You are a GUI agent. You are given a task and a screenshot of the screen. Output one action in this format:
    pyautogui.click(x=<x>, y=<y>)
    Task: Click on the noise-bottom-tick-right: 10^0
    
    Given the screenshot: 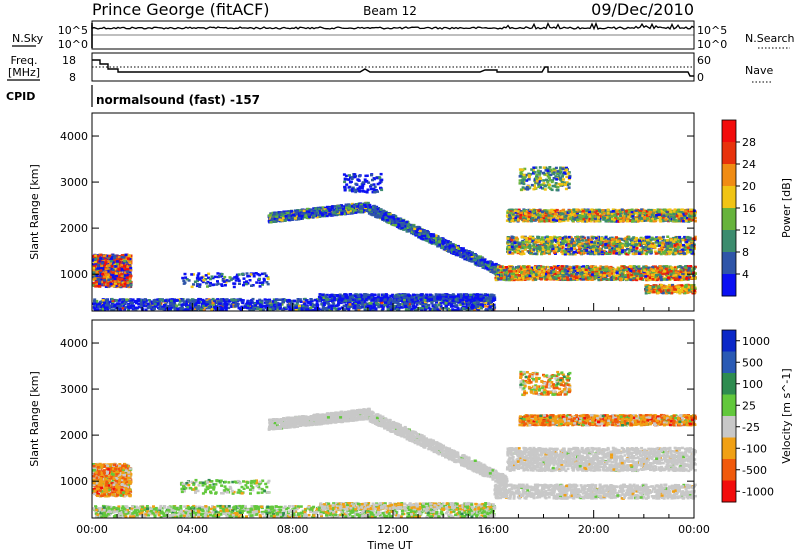 What is the action you would take?
    pyautogui.click(x=712, y=44)
    